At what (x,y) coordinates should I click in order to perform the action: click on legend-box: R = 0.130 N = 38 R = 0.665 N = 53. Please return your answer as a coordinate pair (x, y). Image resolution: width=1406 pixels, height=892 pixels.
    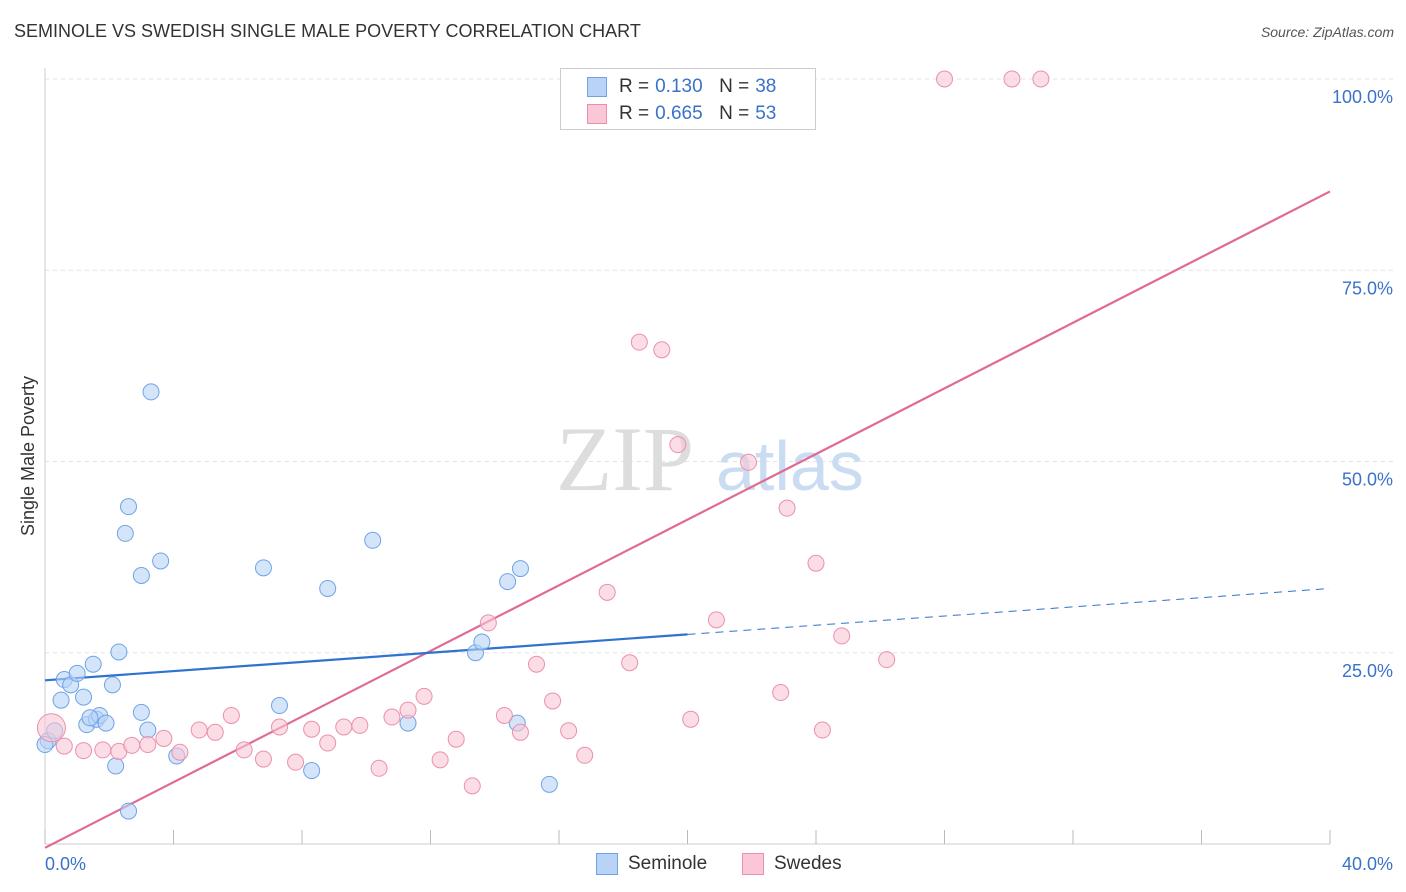
    Looking at the image, I should click on (688, 99).